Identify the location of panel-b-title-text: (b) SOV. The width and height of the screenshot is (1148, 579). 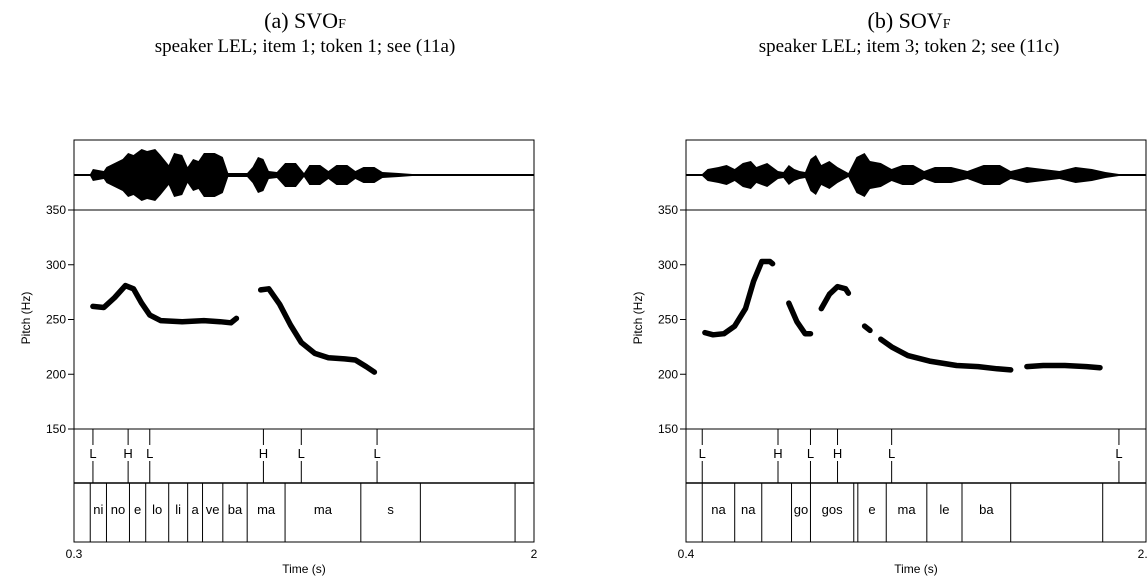
(905, 20).